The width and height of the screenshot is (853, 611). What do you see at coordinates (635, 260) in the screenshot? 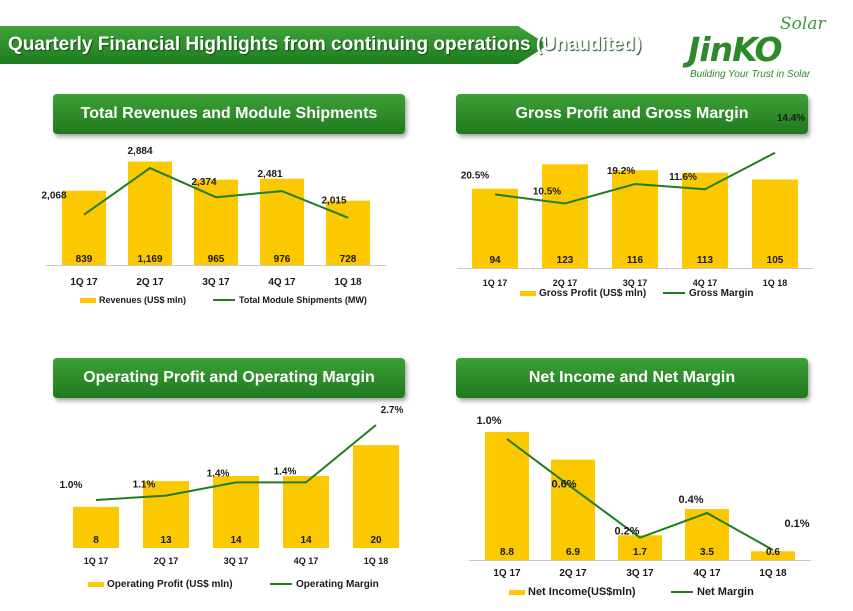
I see `chart2-bar-label: 116` at bounding box center [635, 260].